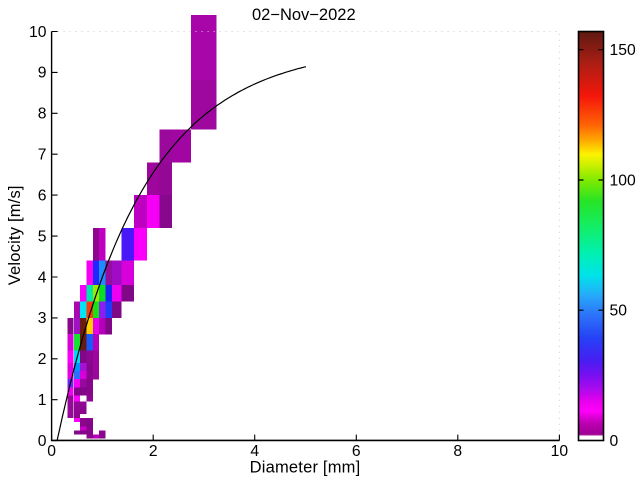 This screenshot has height=480, width=640. I want to click on svg-text: Diameter [mm], so click(305, 468).